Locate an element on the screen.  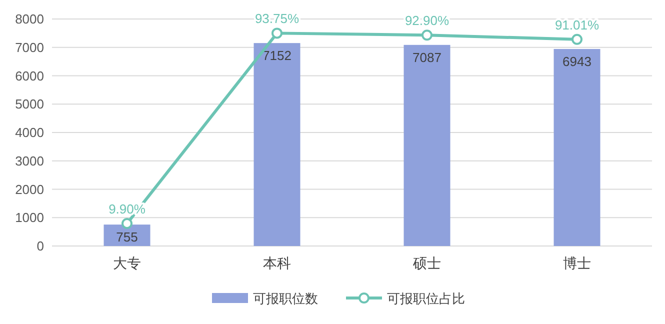
x-tick-label: 硕士 is located at coordinates (426, 263).